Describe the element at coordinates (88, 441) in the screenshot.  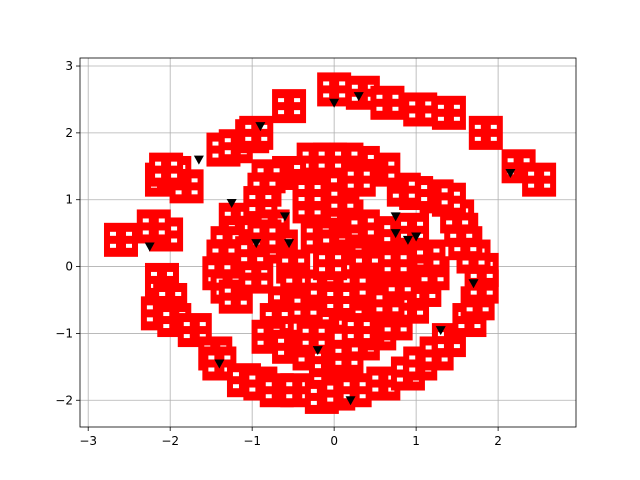
I see `x-tick-label: −3` at that location.